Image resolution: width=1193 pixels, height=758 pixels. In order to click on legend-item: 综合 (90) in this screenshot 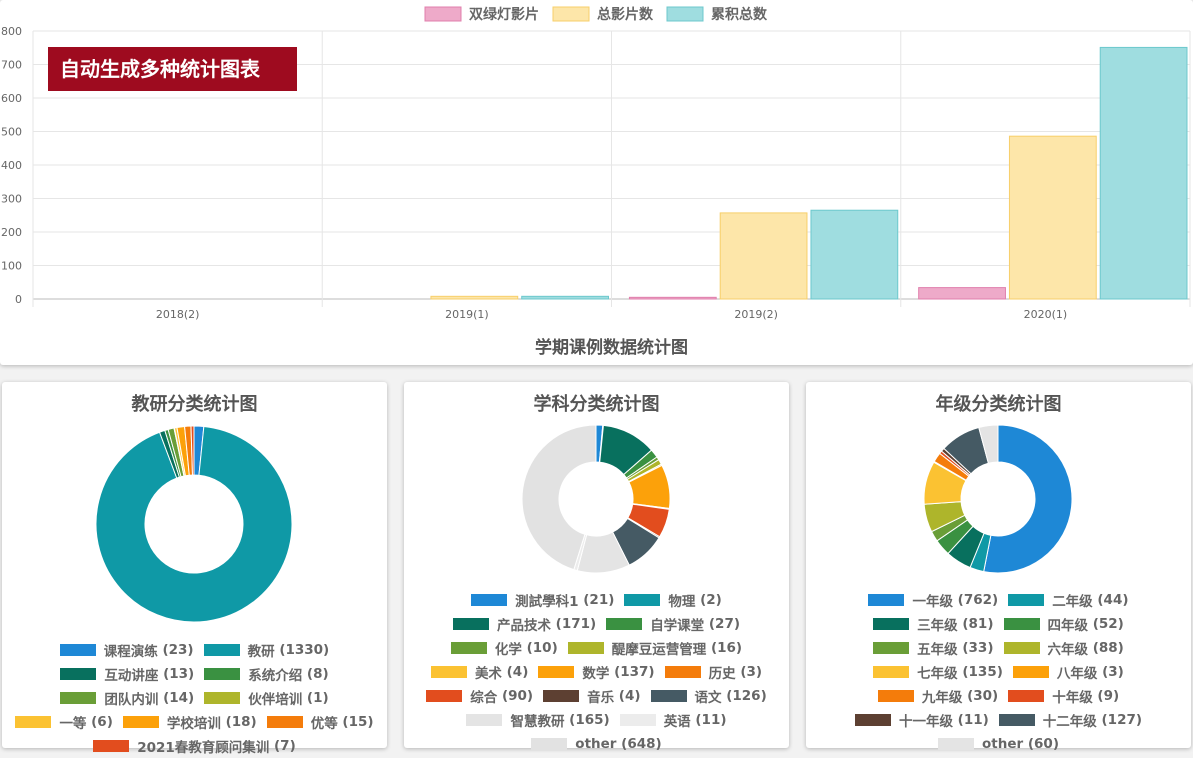, I will do `click(479, 696)`.